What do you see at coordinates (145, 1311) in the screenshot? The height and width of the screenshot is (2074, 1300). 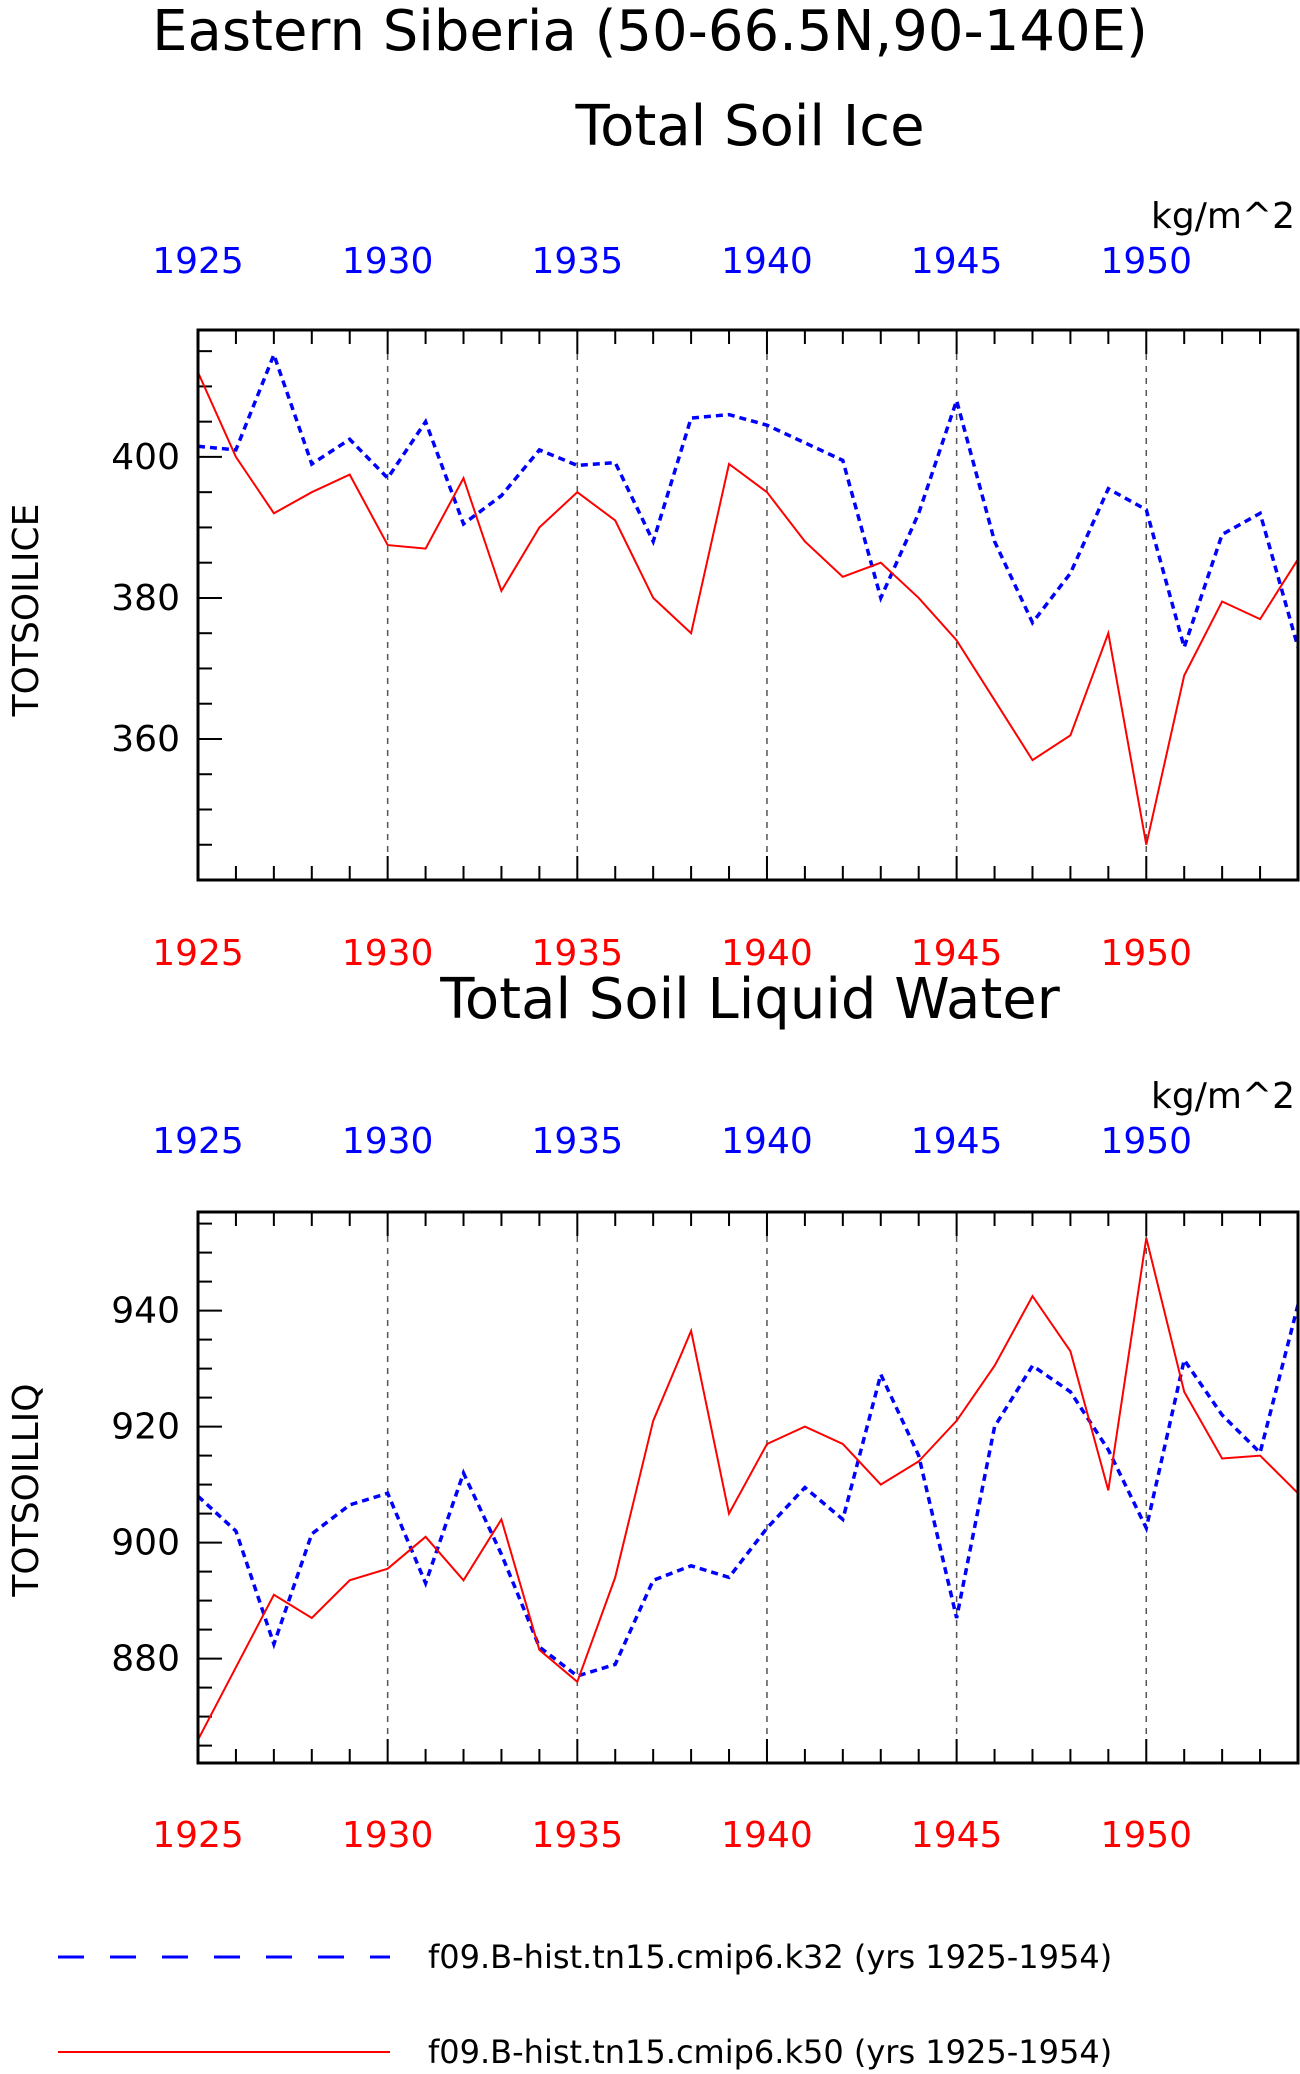 I see `y-tick-label: 940` at bounding box center [145, 1311].